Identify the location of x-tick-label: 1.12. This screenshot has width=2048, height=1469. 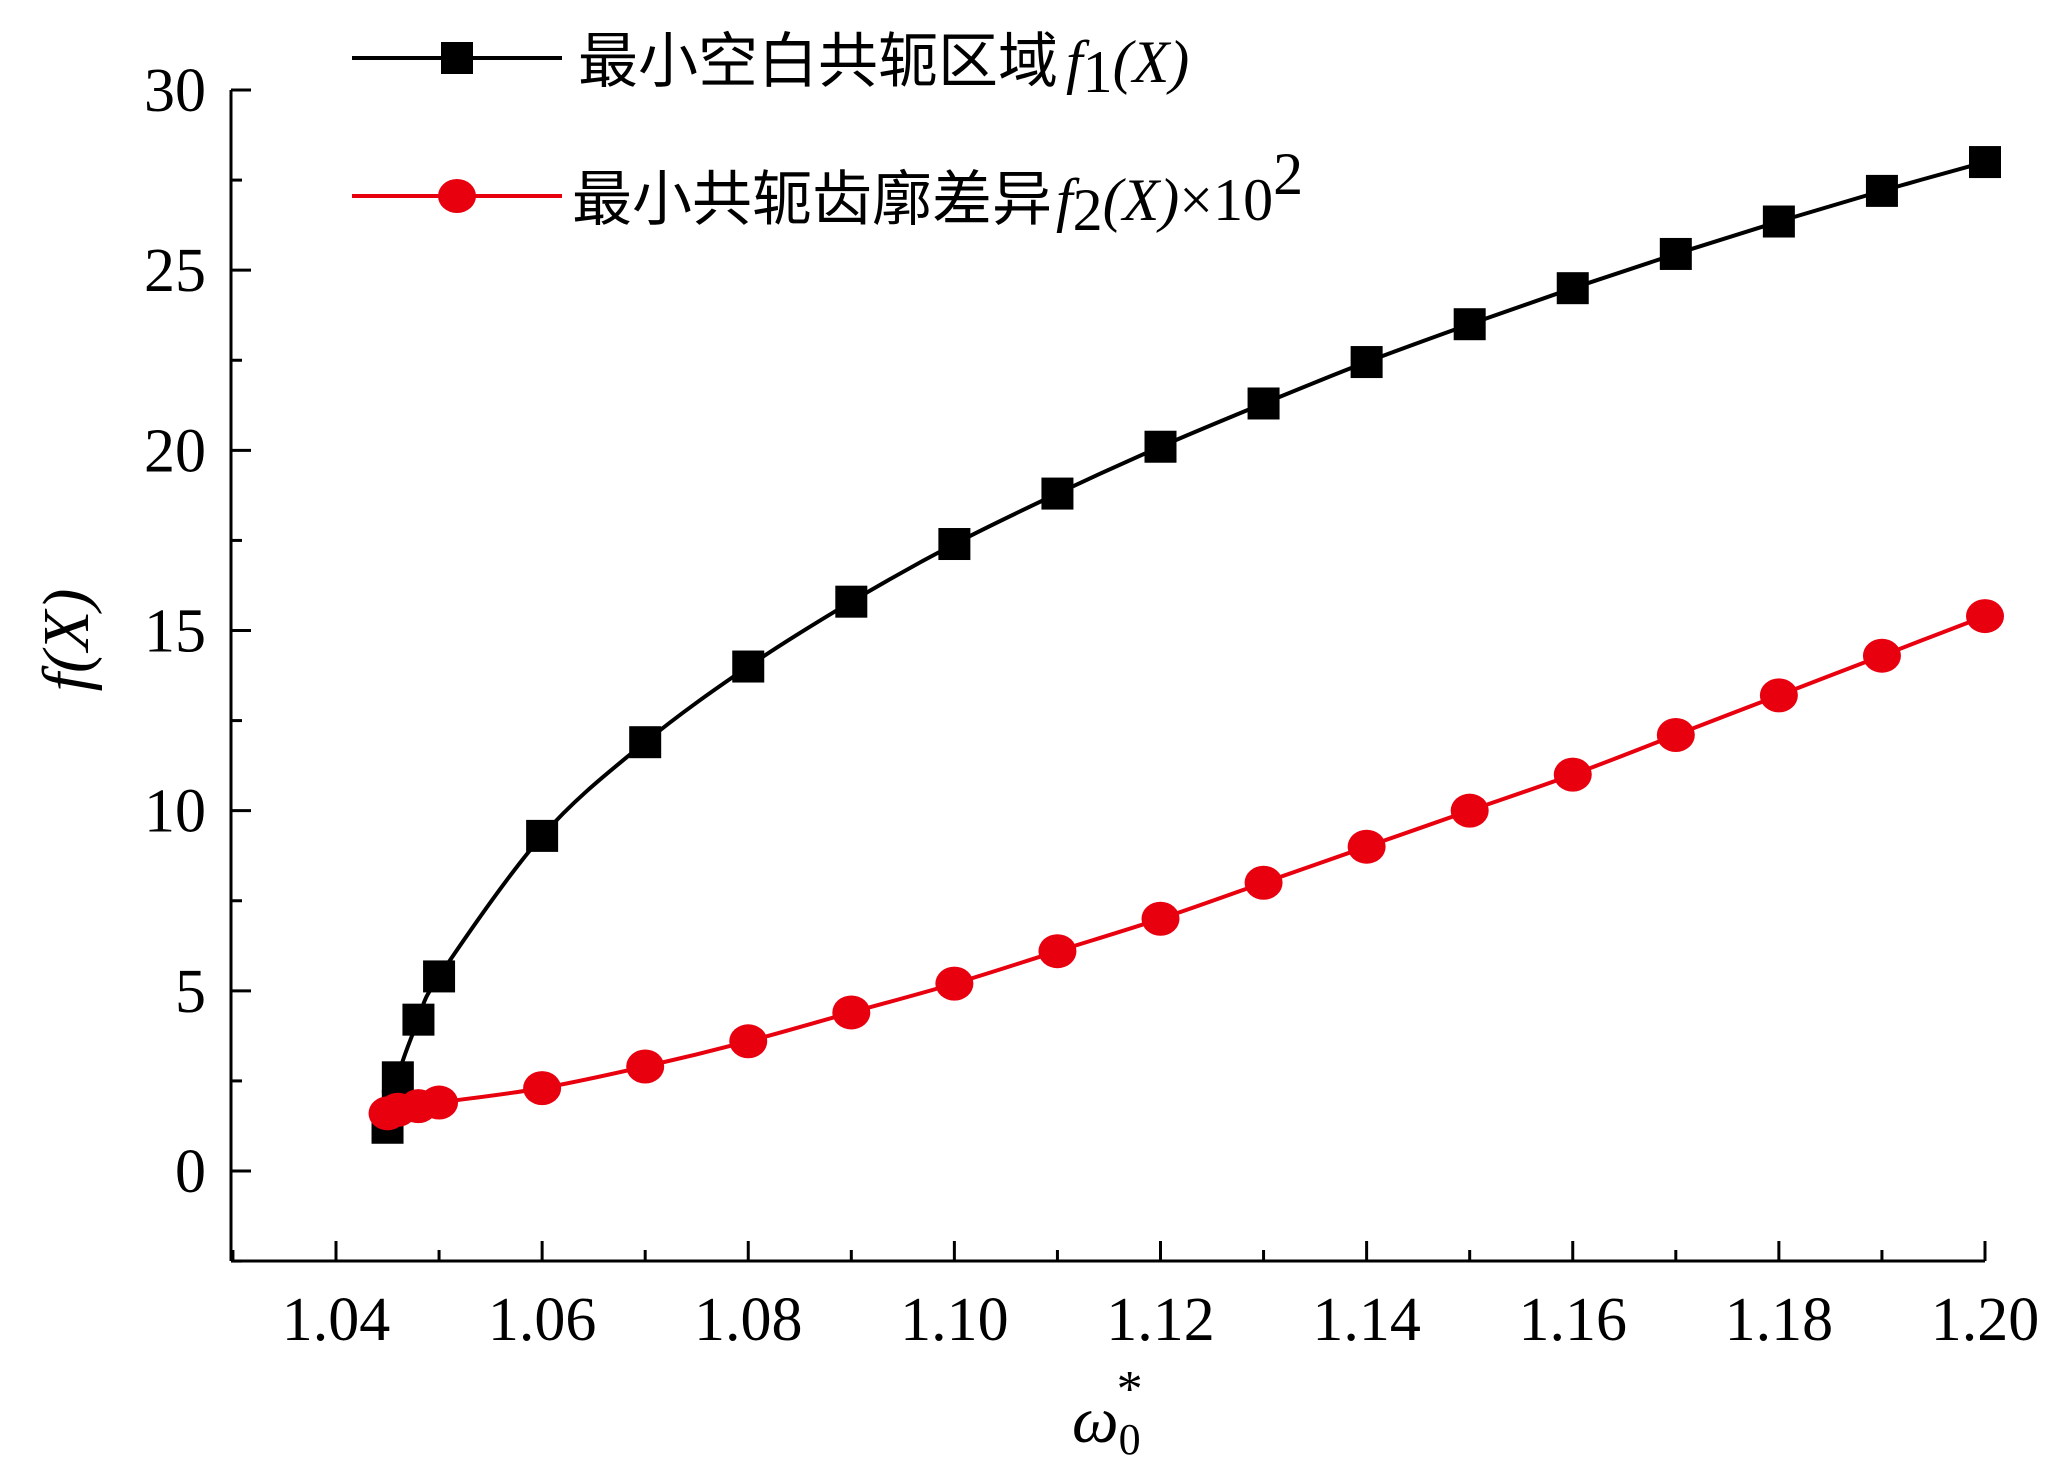
(1160, 1320).